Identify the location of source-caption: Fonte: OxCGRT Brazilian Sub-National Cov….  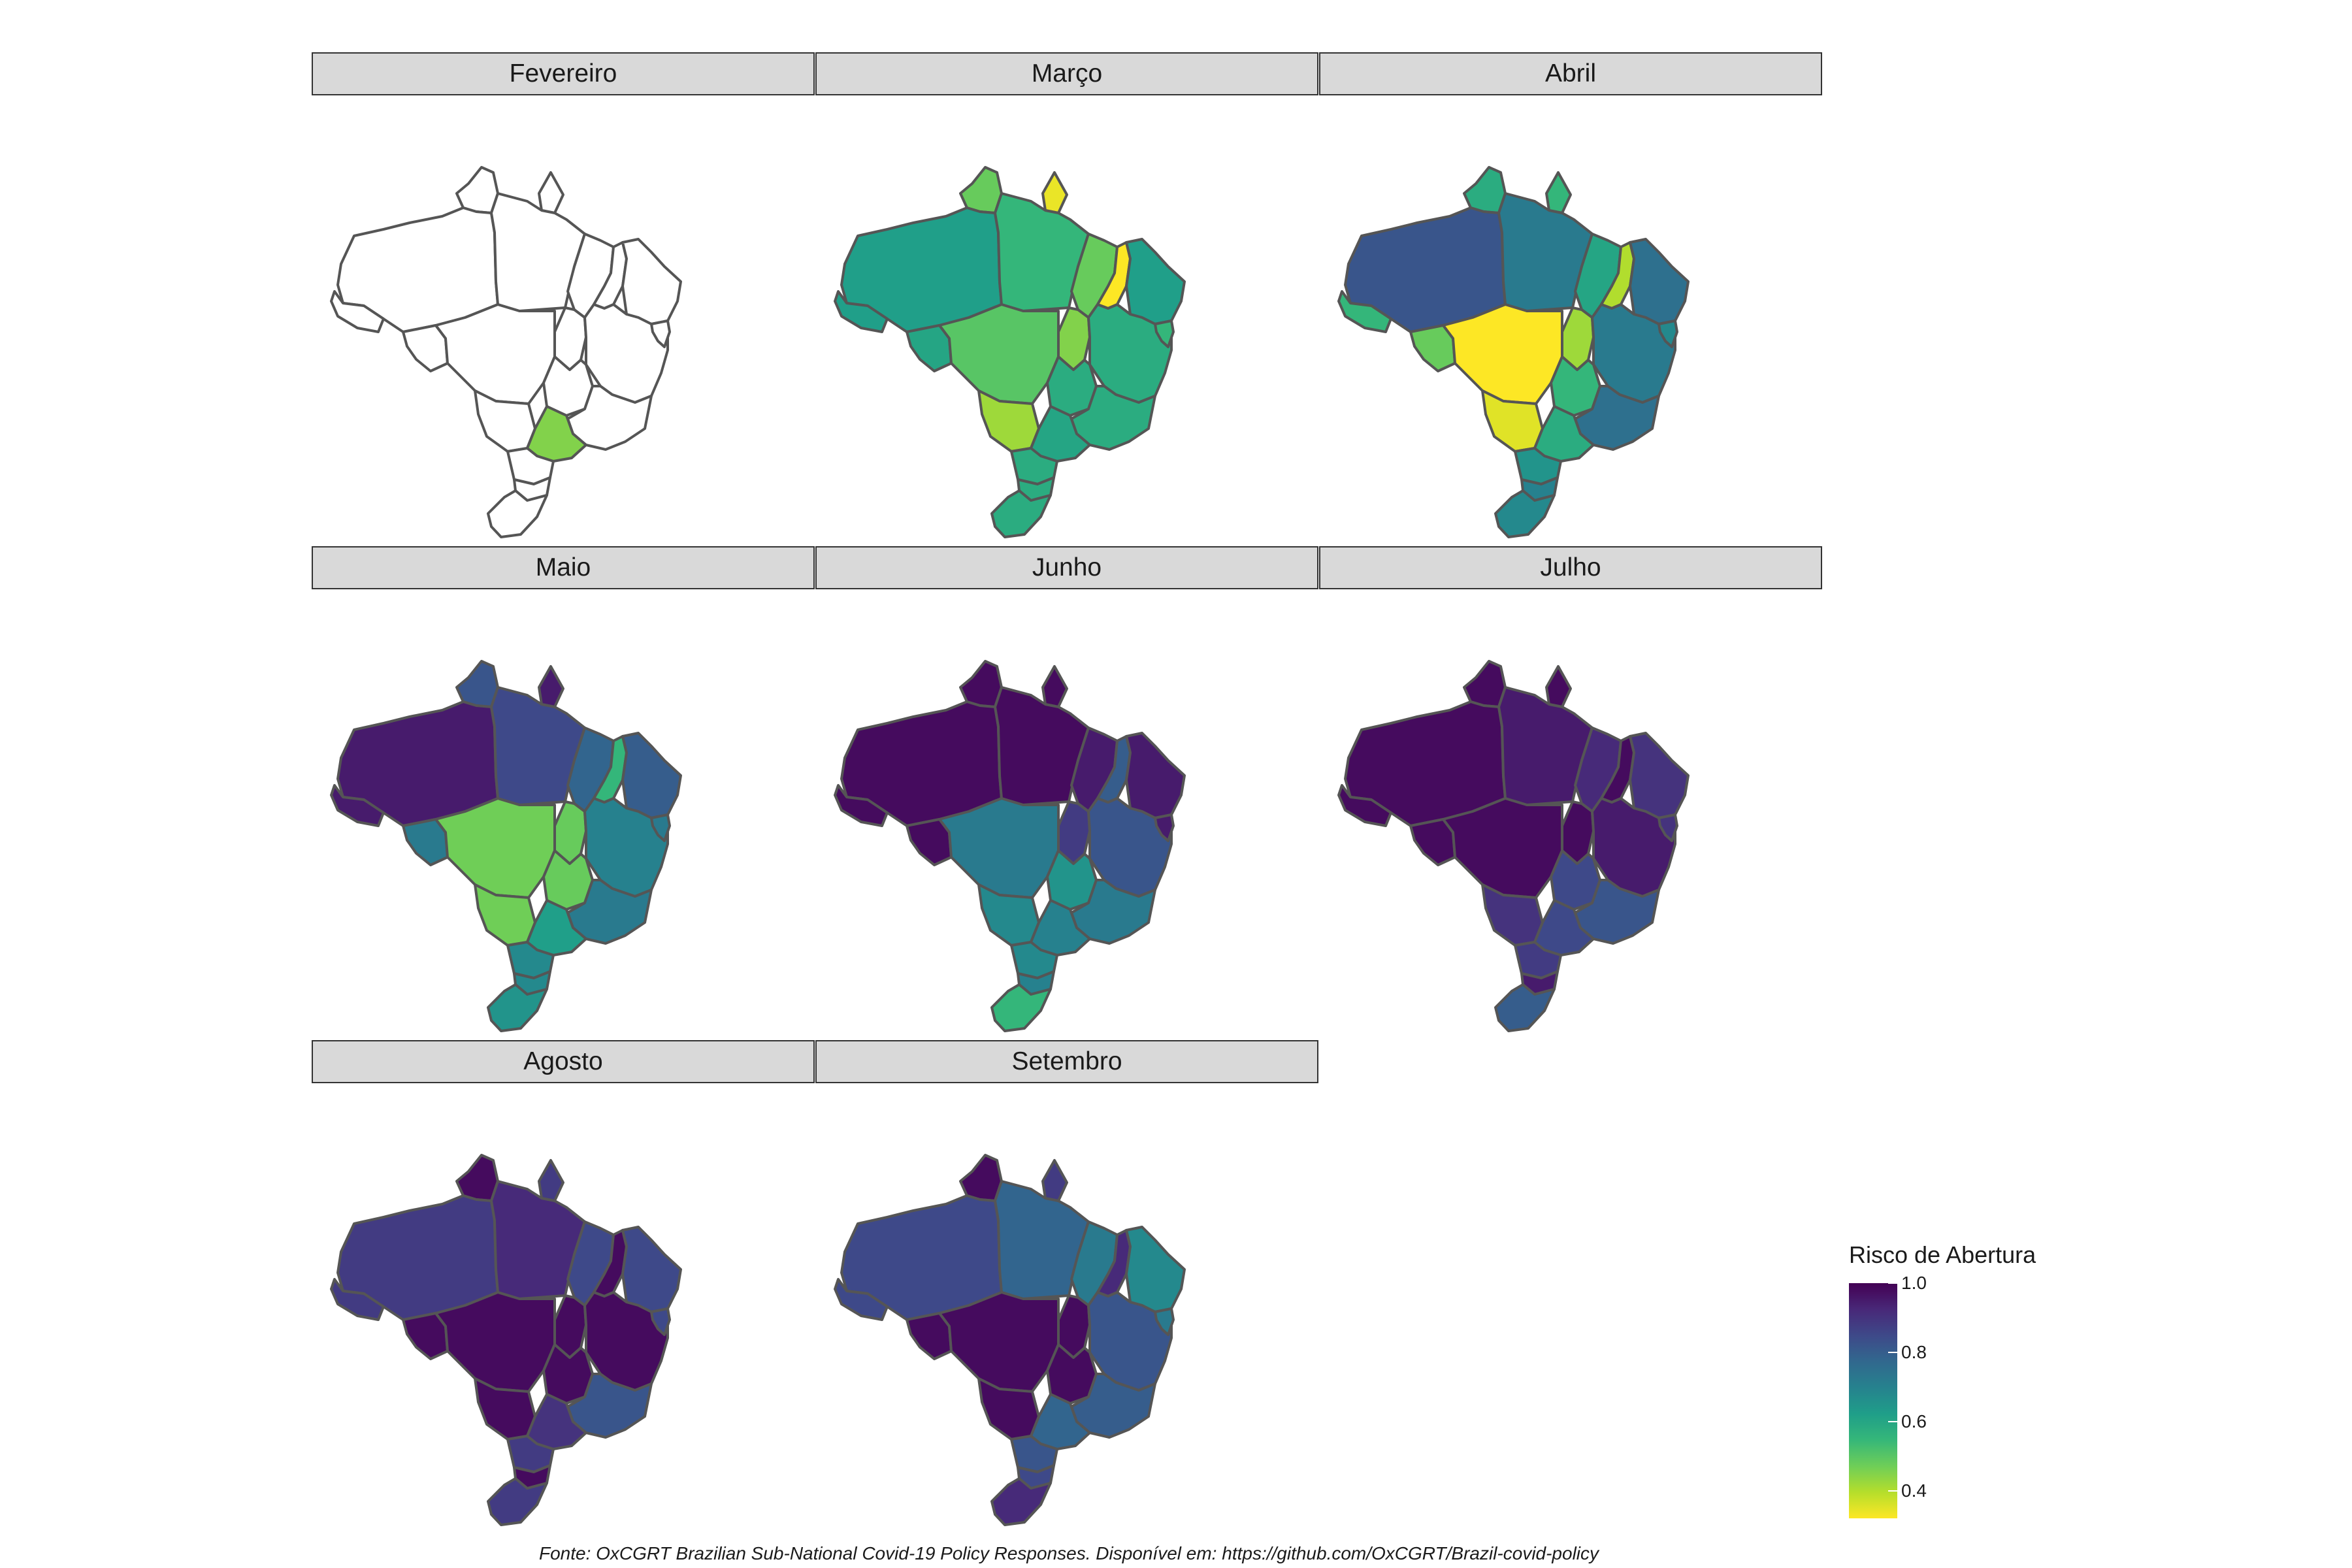
(1068, 1553).